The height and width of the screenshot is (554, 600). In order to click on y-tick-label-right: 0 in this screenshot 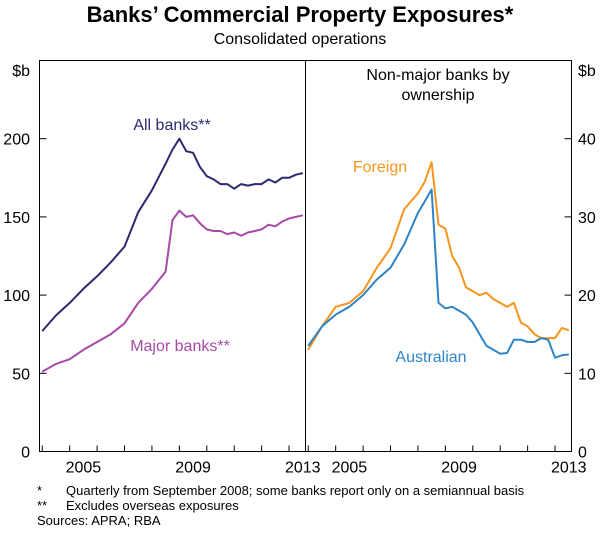, I will do `click(582, 453)`.